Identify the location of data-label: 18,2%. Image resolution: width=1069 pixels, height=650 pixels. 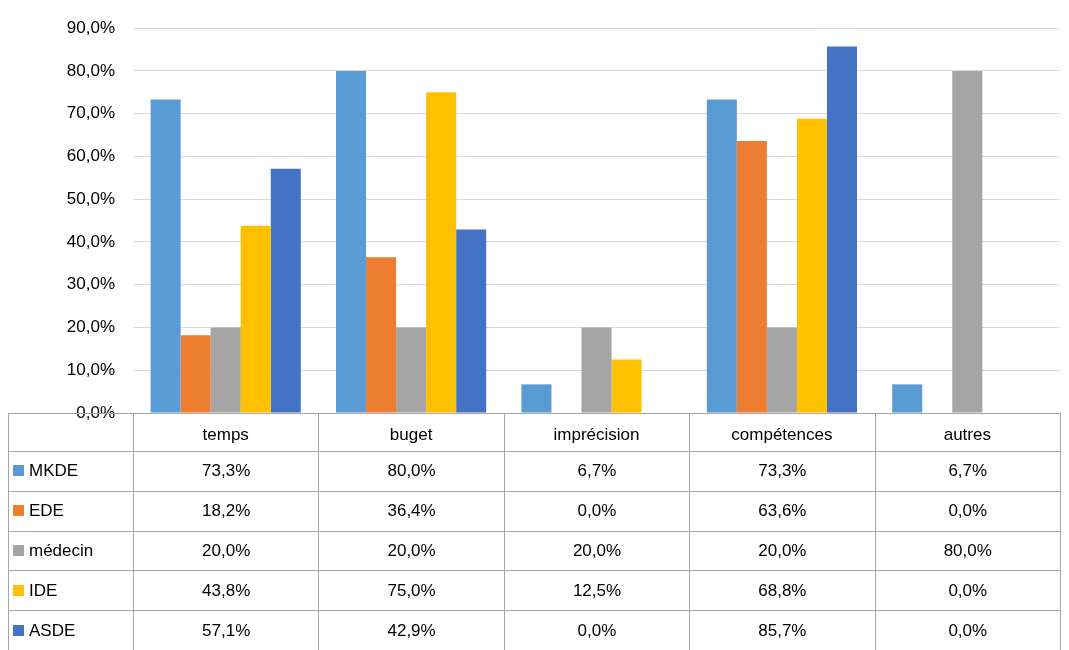
(226, 511).